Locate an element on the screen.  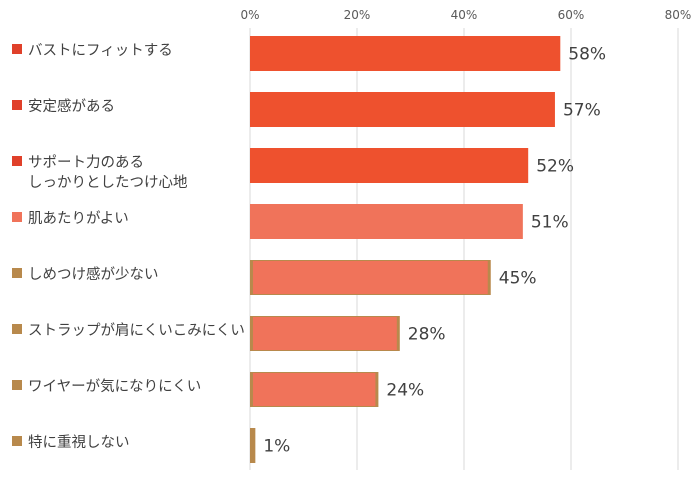
x-tick-label: 0% is located at coordinates (249, 15).